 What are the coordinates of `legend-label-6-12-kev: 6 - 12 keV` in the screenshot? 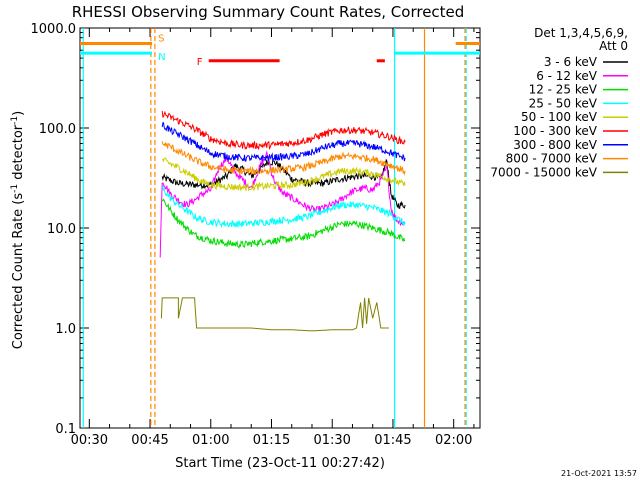 It's located at (567, 76).